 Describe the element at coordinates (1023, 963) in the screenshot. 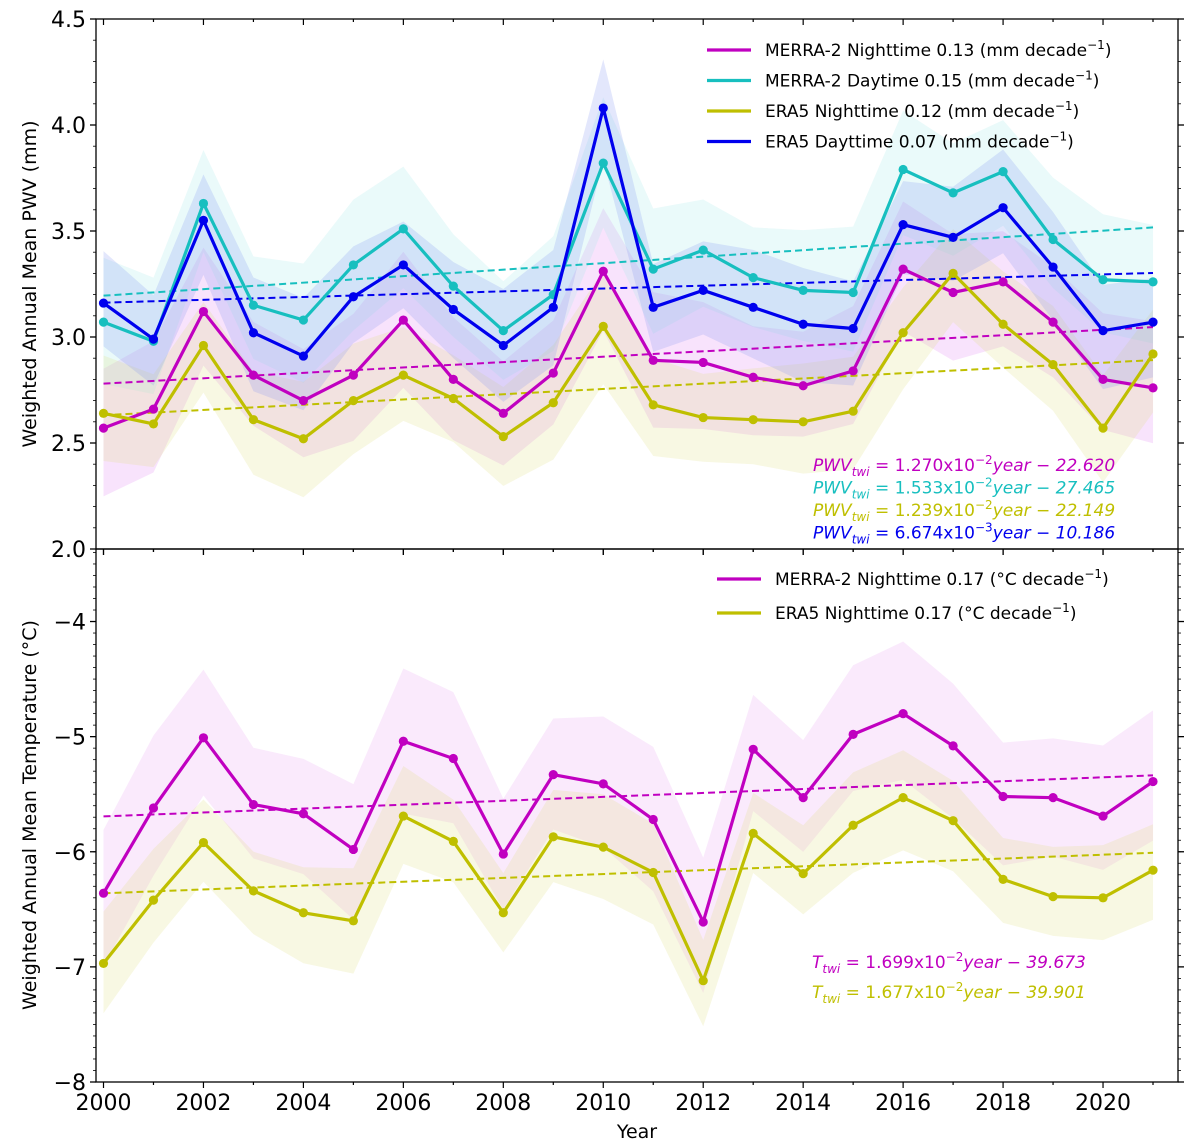

I see `equation-part: year − 39.673` at that location.